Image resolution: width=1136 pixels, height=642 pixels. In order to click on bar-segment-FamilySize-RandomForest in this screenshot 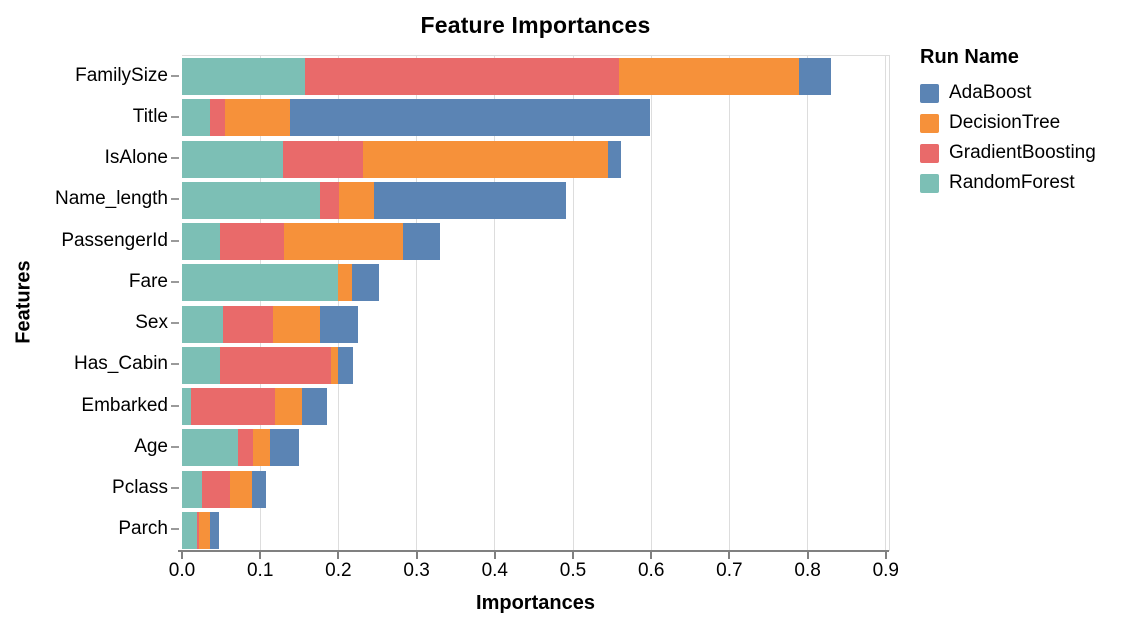, I will do `click(243, 76)`.